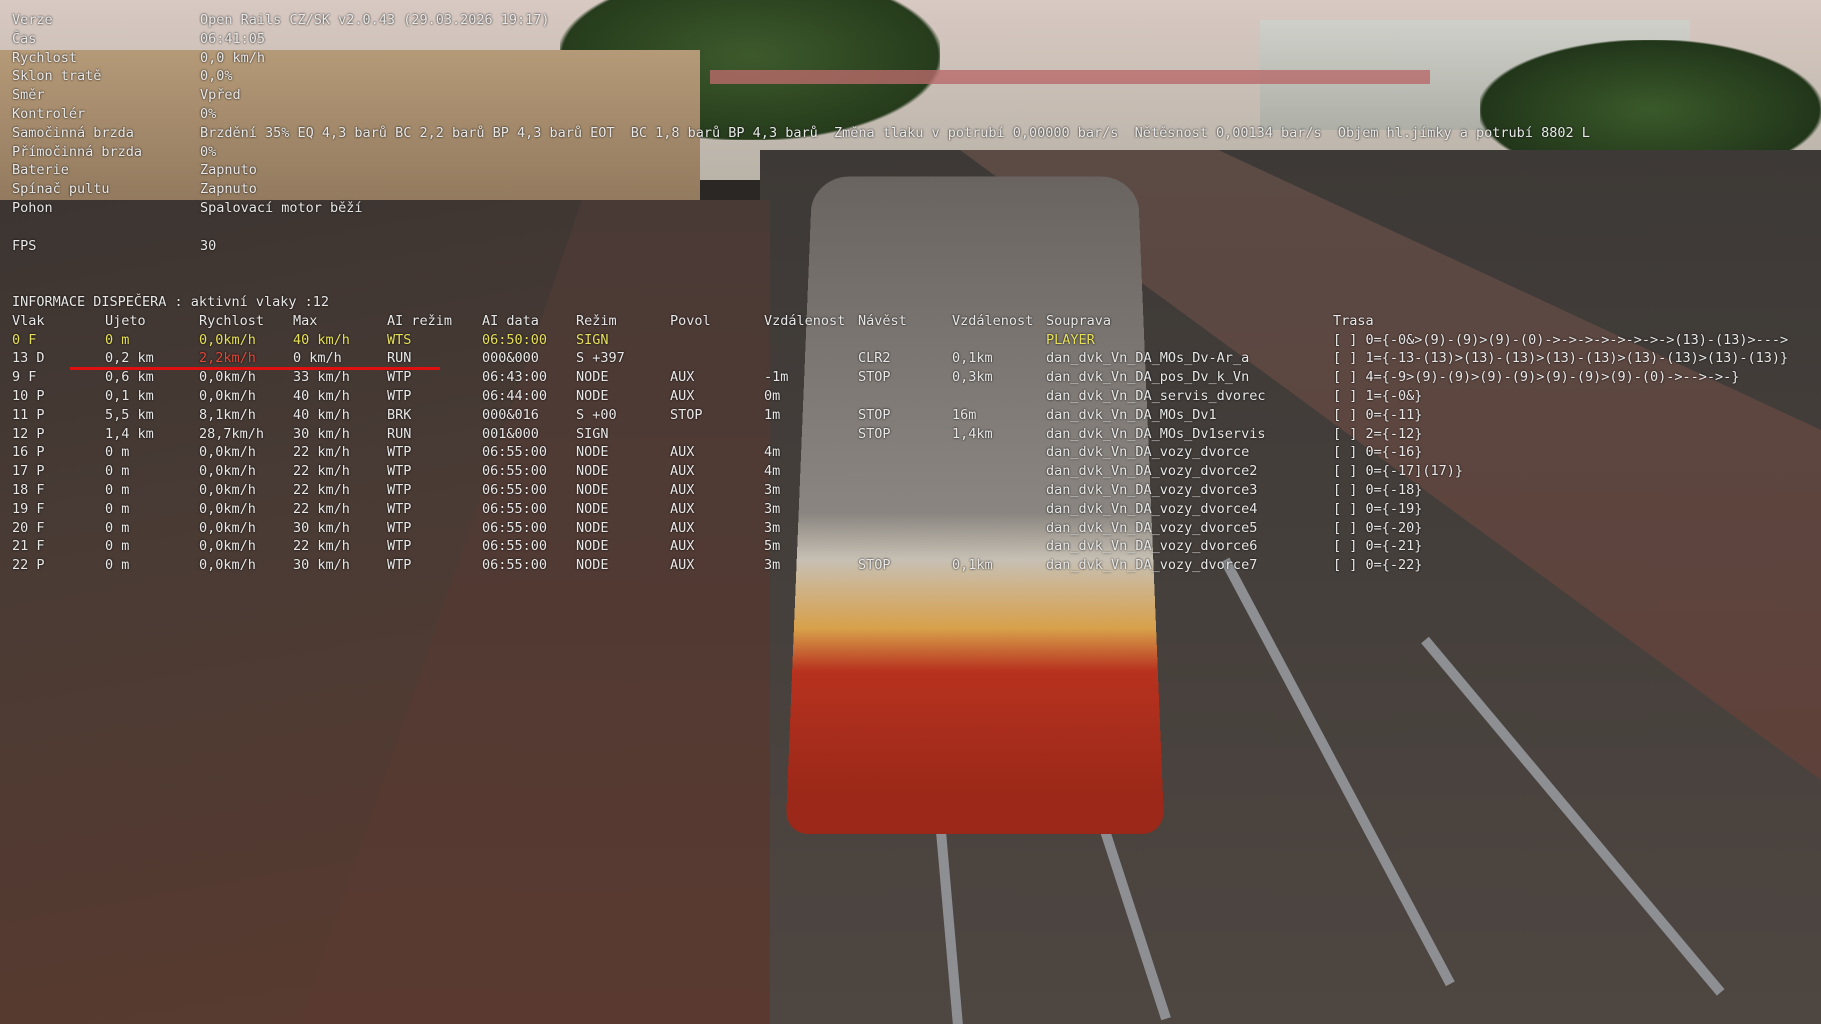 This screenshot has height=1024, width=1821. What do you see at coordinates (1378, 565) in the screenshot?
I see `table-cell: [ ] 0={-22}` at bounding box center [1378, 565].